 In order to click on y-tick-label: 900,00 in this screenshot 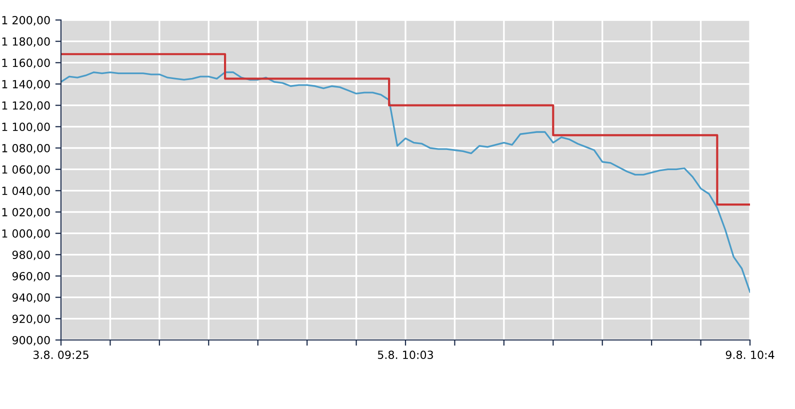, I will do `click(31, 341)`.